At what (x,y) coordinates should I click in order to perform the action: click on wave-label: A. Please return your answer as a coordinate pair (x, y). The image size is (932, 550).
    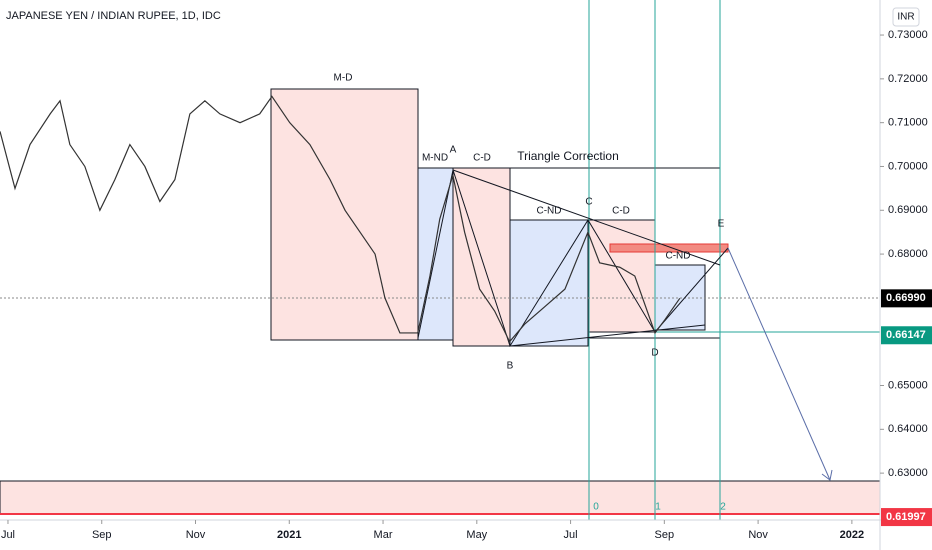
    Looking at the image, I should click on (453, 150).